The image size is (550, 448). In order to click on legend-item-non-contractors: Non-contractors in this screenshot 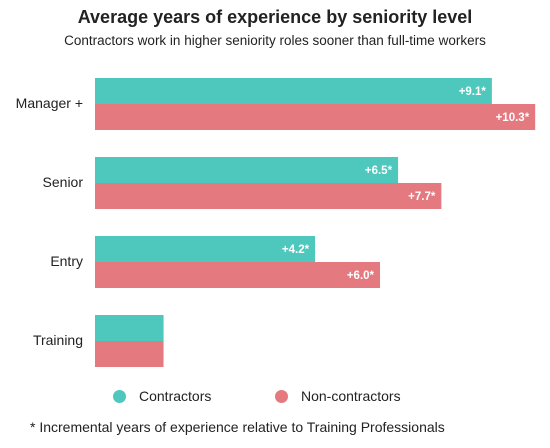, I will do `click(338, 396)`.